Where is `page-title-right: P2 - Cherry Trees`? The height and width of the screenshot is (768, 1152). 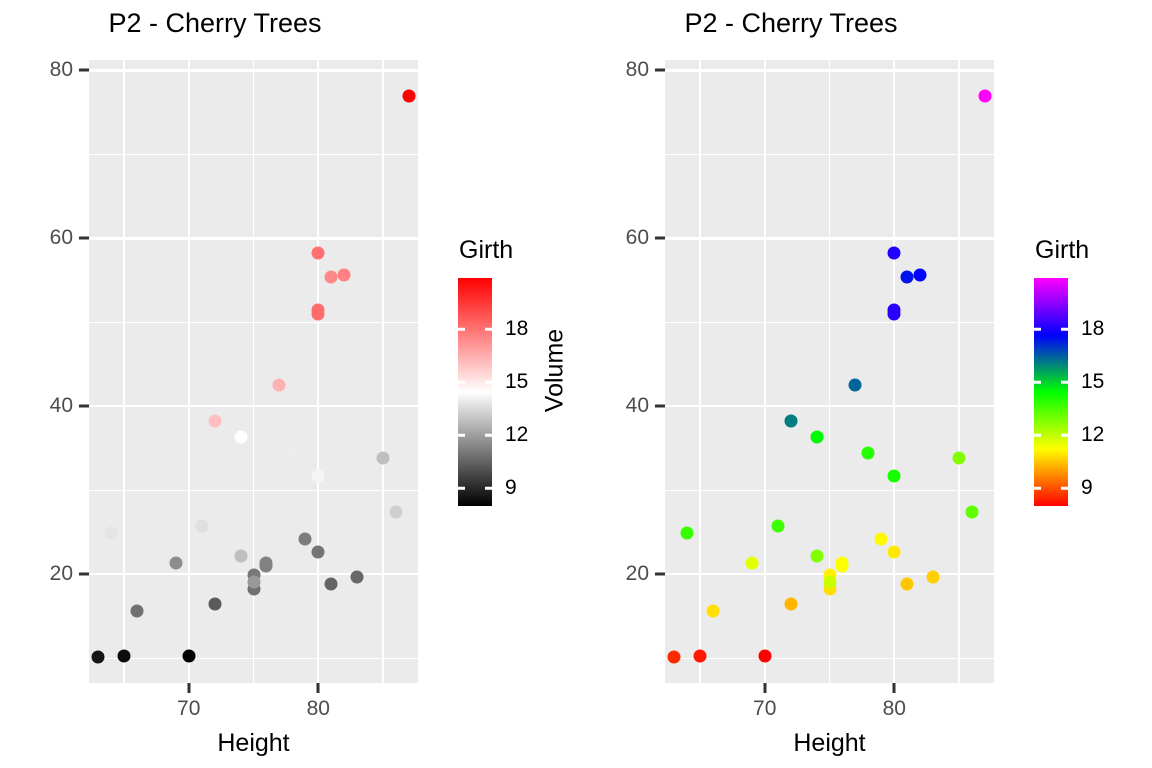
page-title-right: P2 - Cherry Trees is located at coordinates (791, 23).